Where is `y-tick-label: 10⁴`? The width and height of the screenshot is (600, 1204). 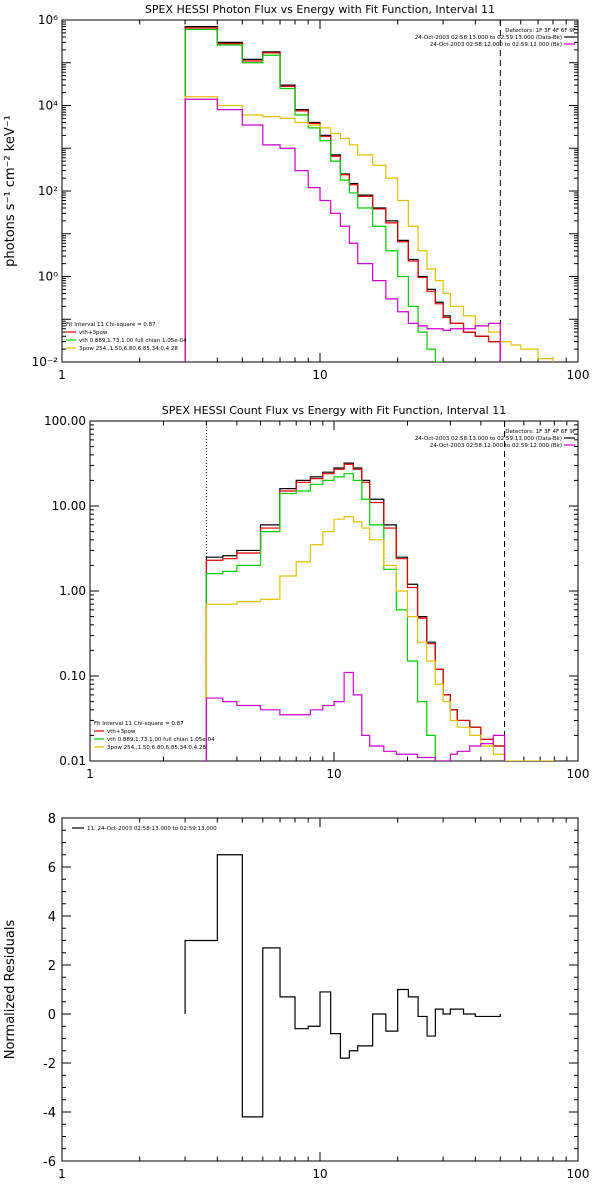
y-tick-label: 10⁴ is located at coordinates (48, 106).